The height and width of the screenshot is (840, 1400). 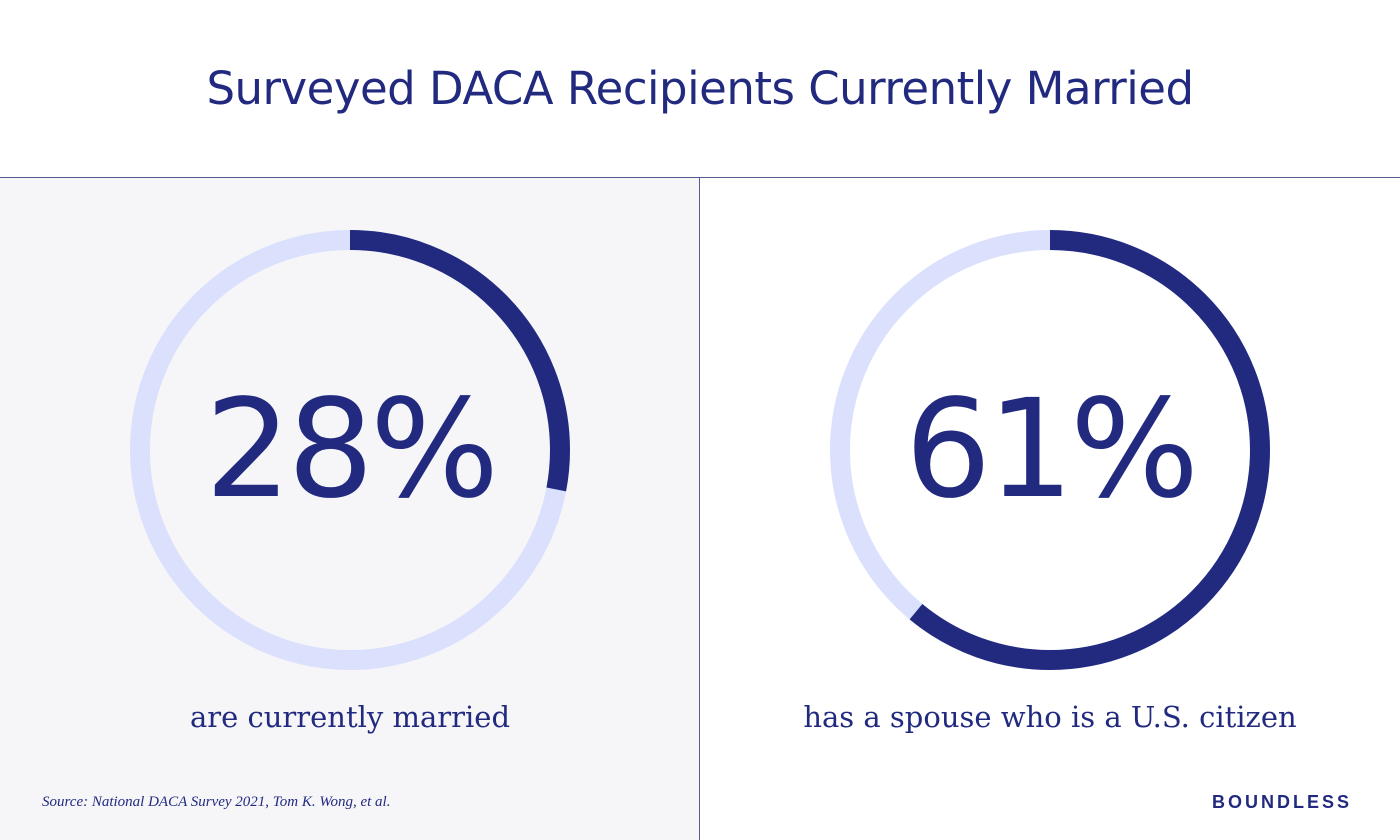 I want to click on percent-value: 28%, so click(x=351, y=450).